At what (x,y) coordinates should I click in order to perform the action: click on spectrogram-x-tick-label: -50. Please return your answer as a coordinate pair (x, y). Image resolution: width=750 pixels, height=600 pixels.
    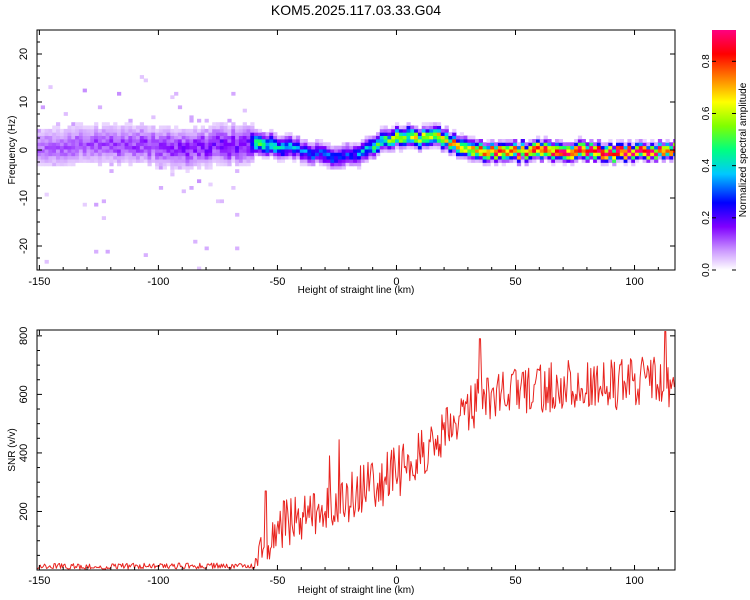
    Looking at the image, I should click on (277, 282).